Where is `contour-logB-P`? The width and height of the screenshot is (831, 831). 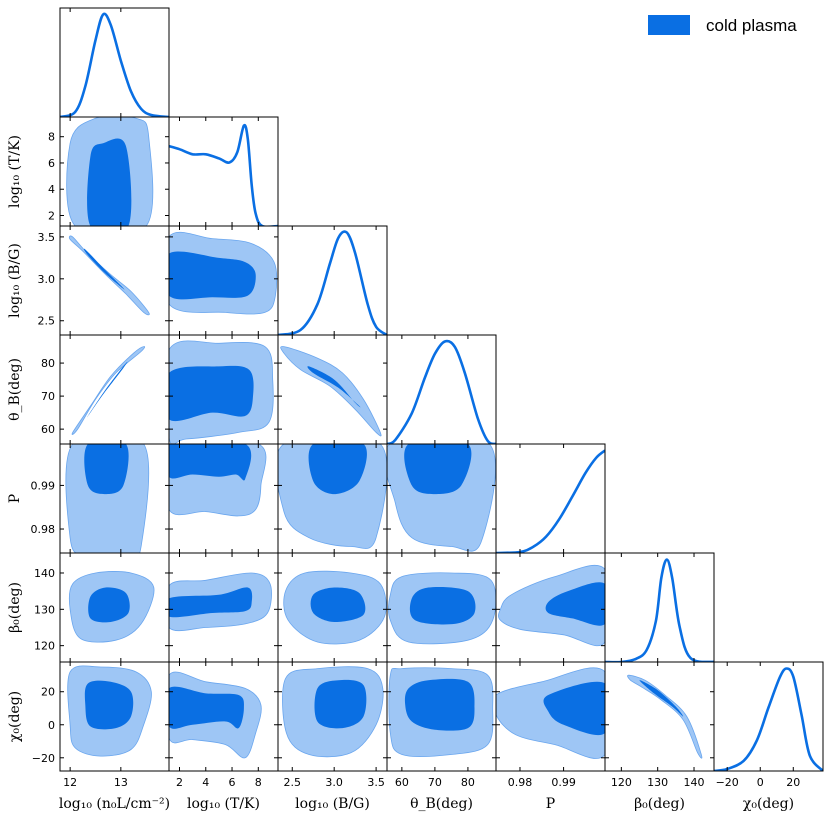 contour-logB-P is located at coordinates (332, 496).